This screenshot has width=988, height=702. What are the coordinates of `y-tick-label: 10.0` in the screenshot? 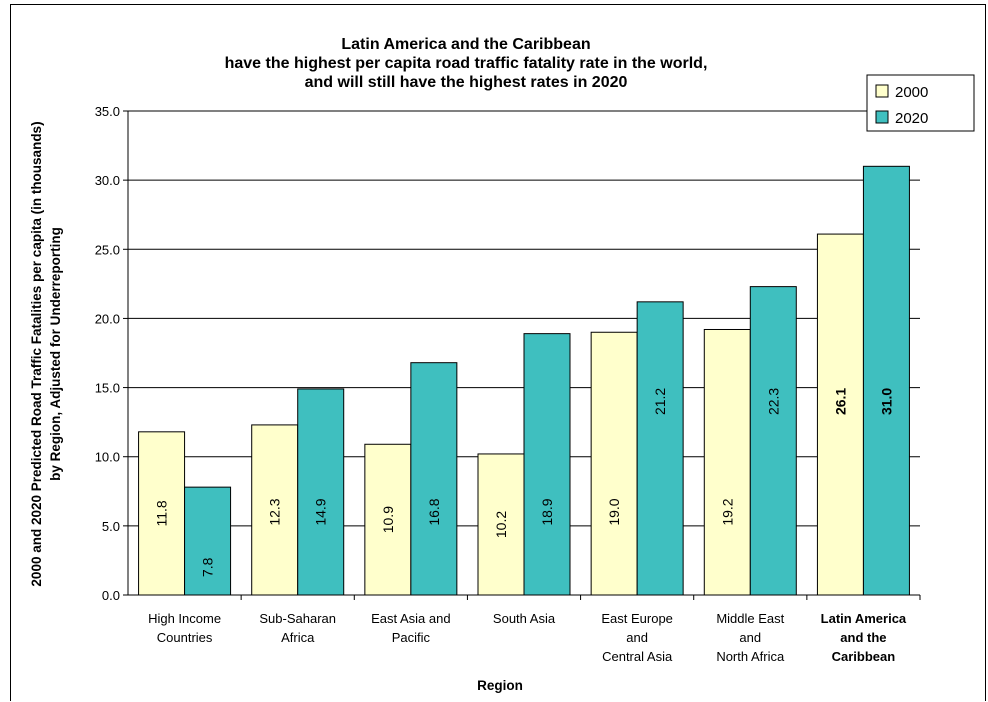 It's located at (107, 457).